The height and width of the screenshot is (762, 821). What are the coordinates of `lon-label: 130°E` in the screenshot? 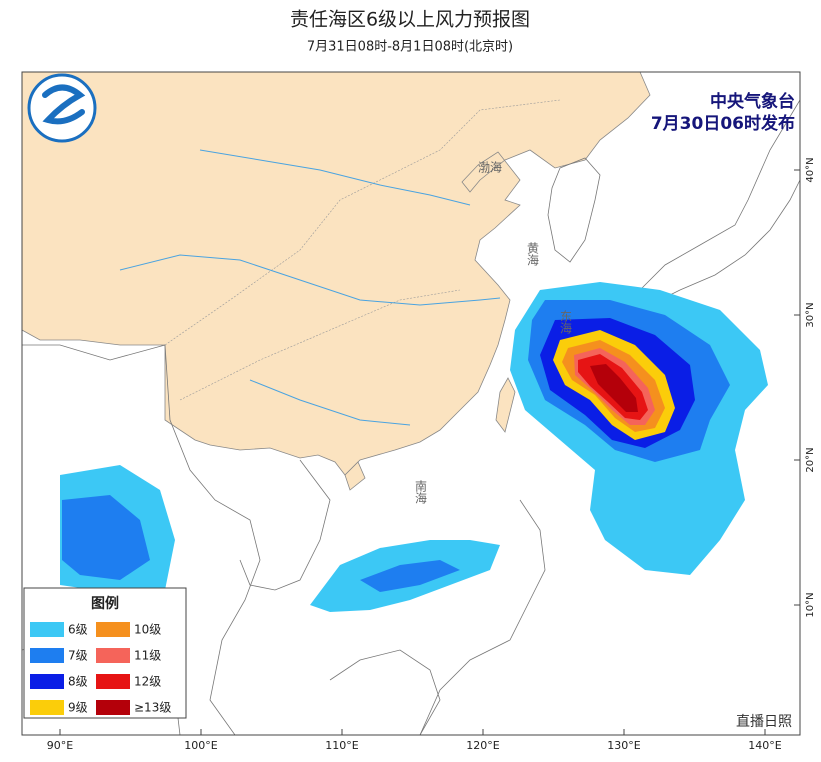 It's located at (623, 745).